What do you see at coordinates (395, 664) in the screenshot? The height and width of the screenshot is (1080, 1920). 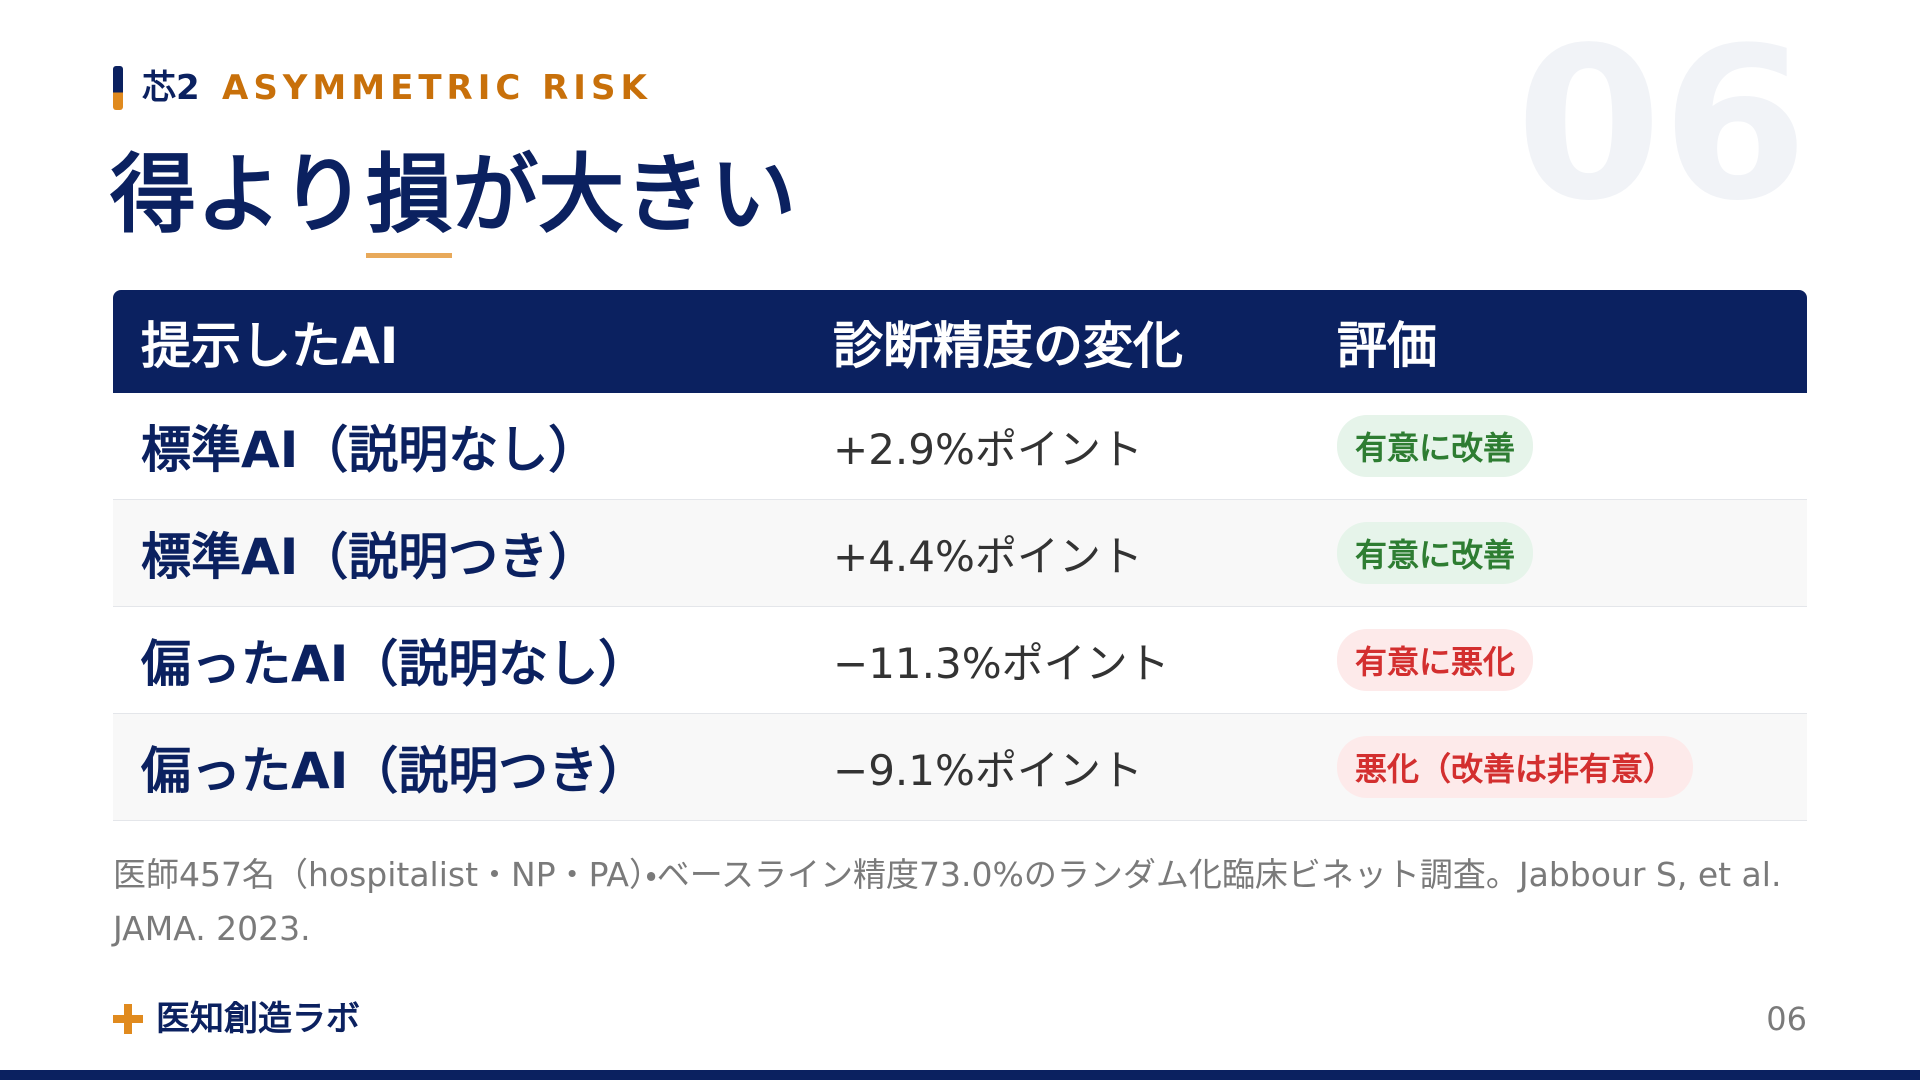 I see `ai-label: 偏ったAI（説明なし）` at bounding box center [395, 664].